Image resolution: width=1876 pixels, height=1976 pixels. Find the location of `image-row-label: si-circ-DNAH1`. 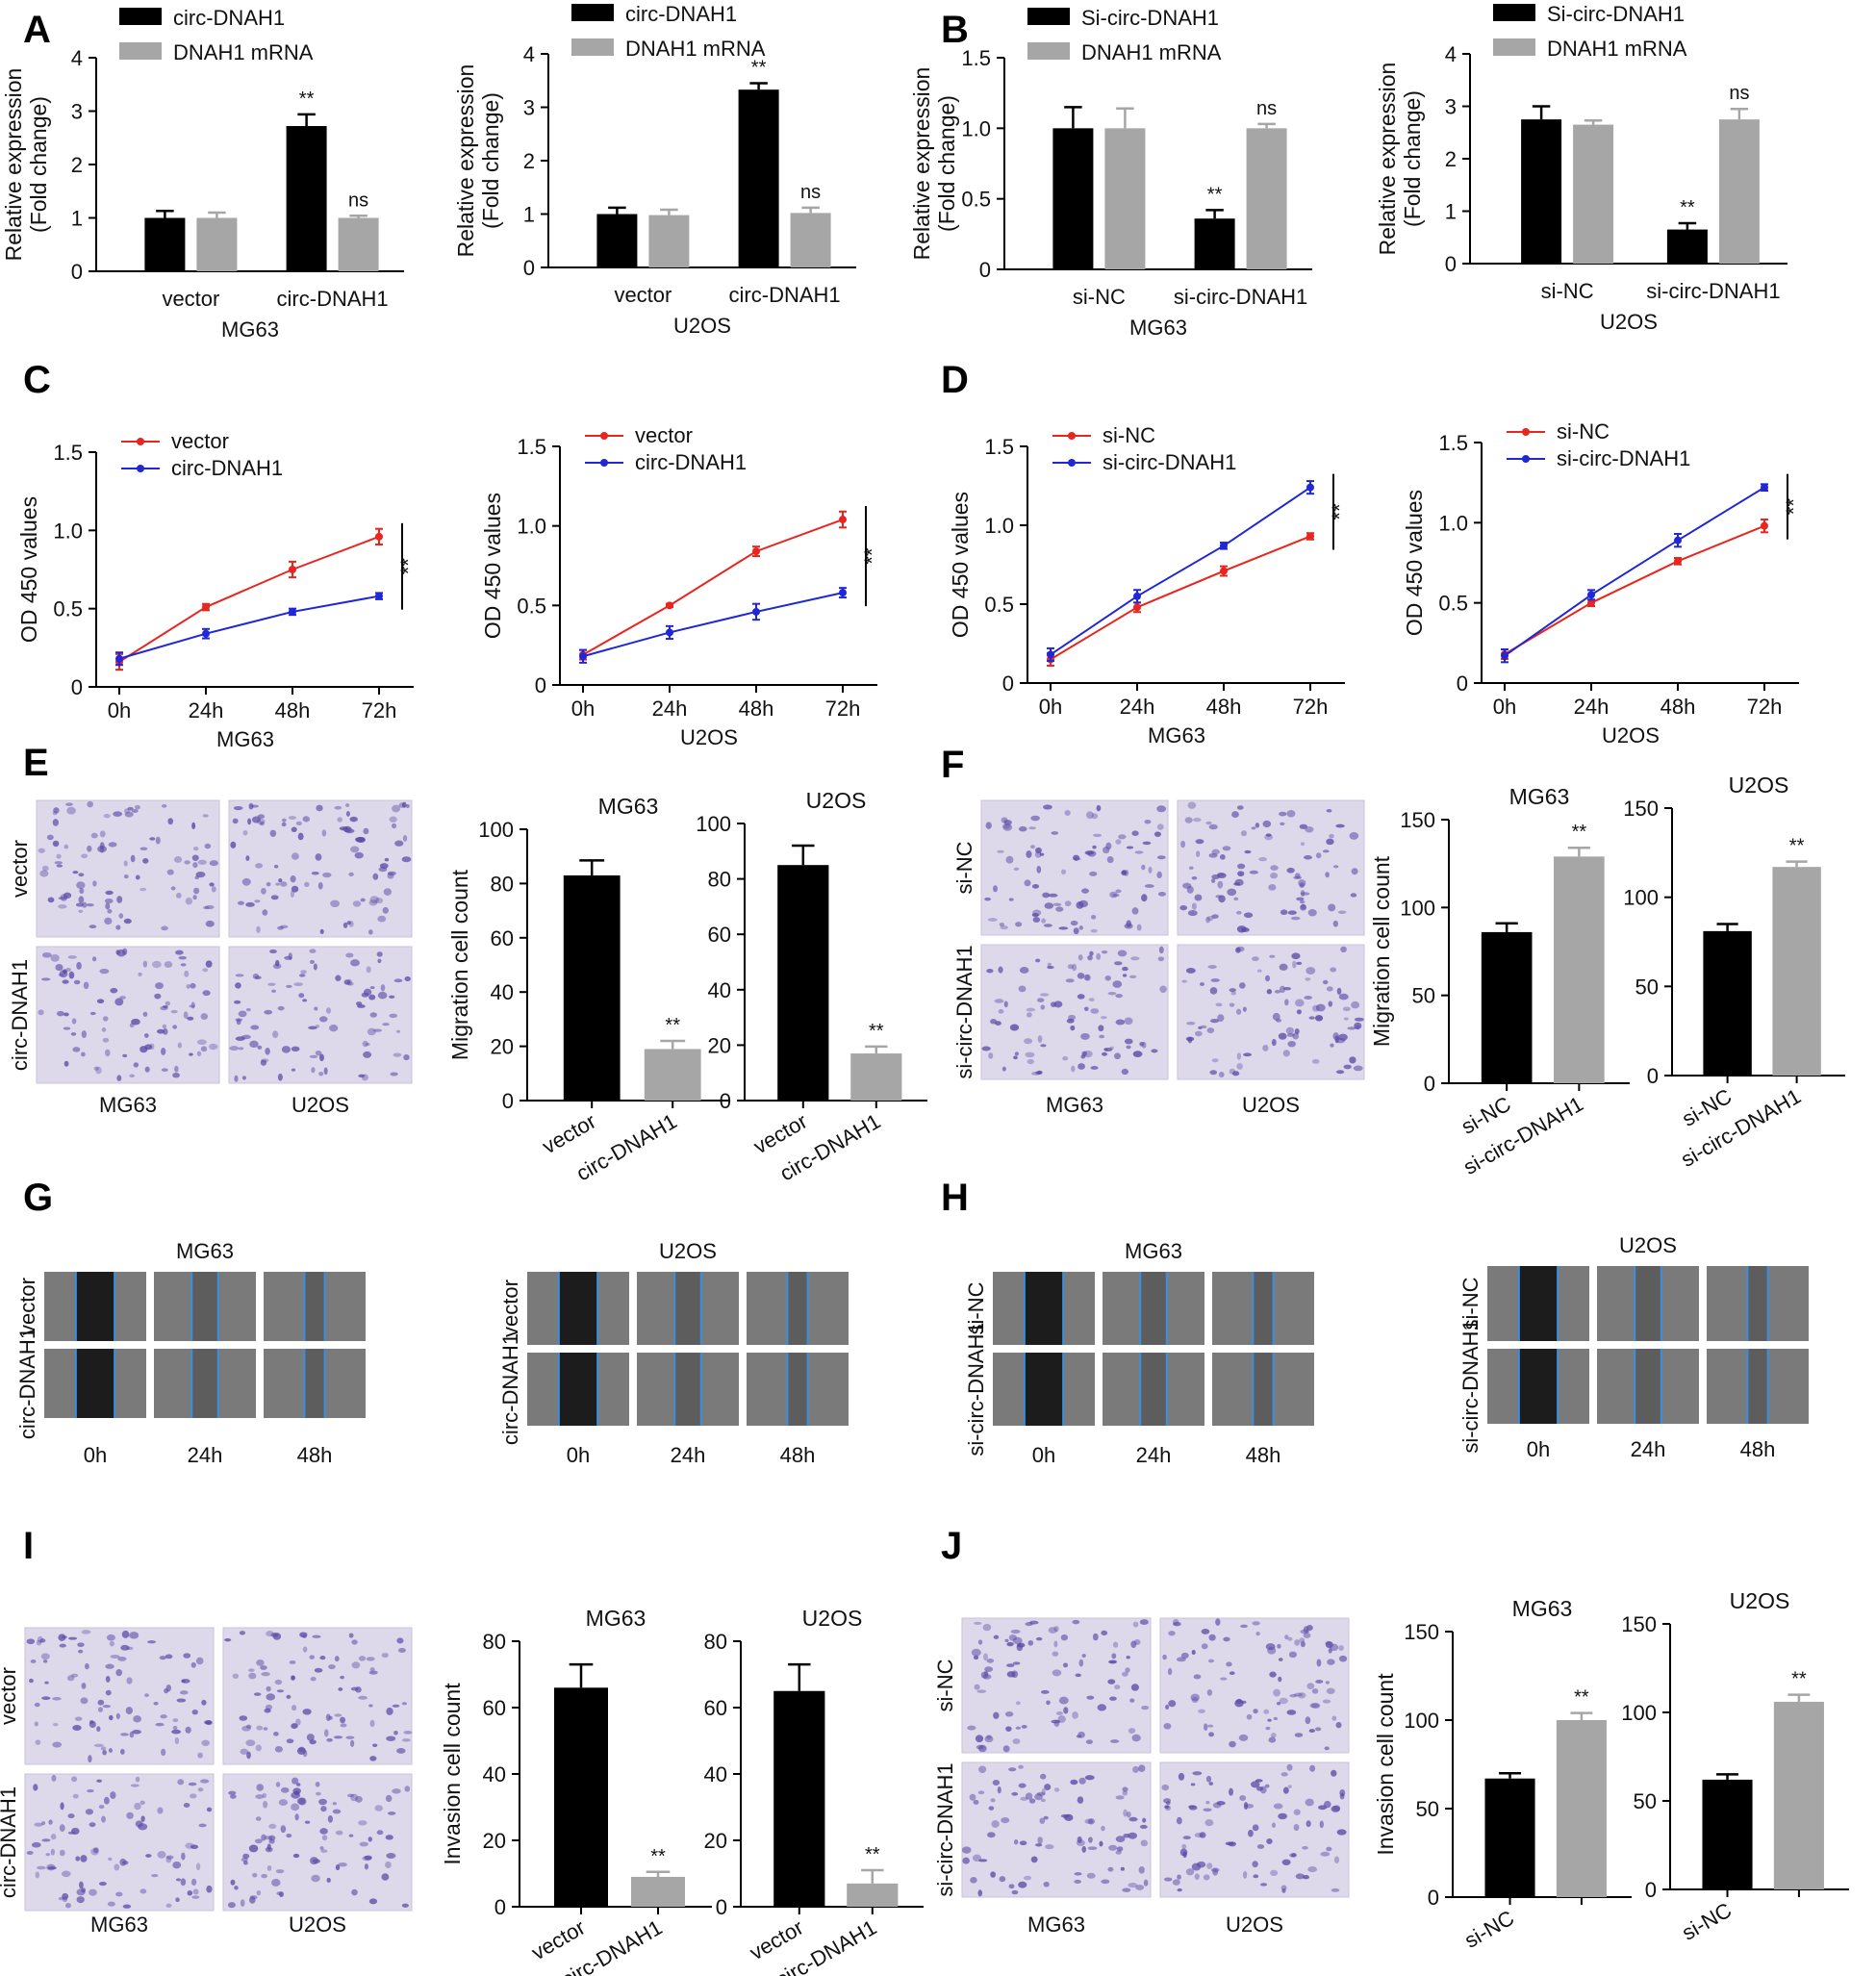

image-row-label: si-circ-DNAH1 is located at coordinates (976, 1389).